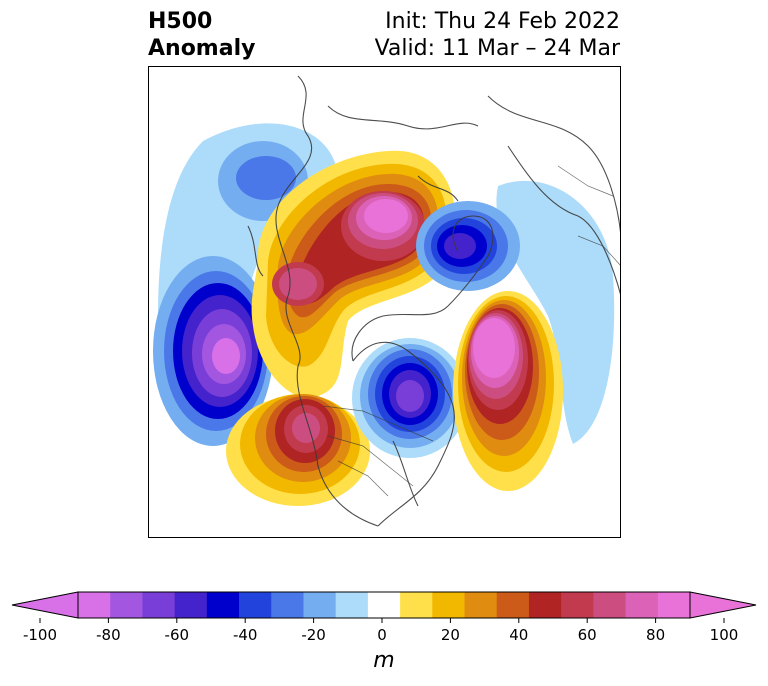 The height and width of the screenshot is (686, 768). I want to click on neg-envelope-east, so click(555, 312).